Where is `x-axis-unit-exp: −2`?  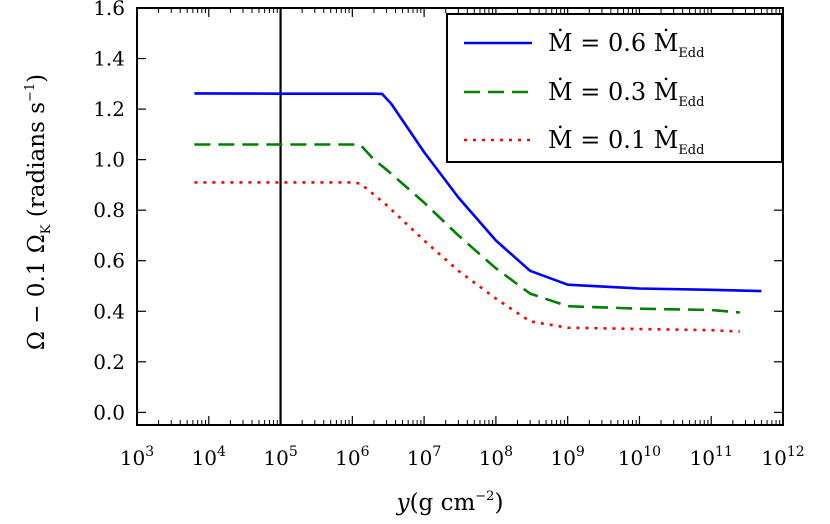 x-axis-unit-exp: −2 is located at coordinates (484, 496).